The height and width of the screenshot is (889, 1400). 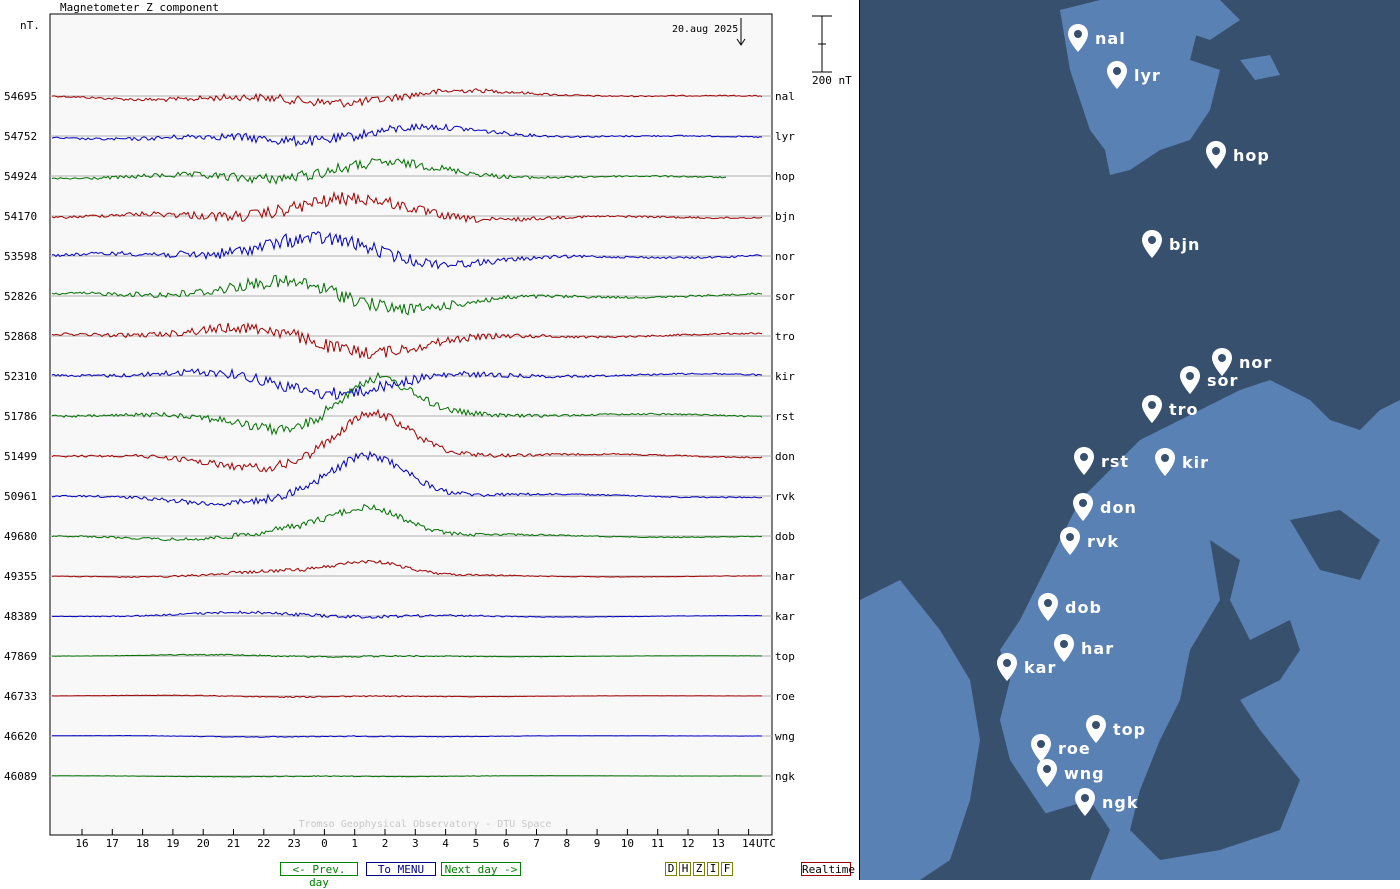 I want to click on x-tick-label: 12, so click(x=687, y=843).